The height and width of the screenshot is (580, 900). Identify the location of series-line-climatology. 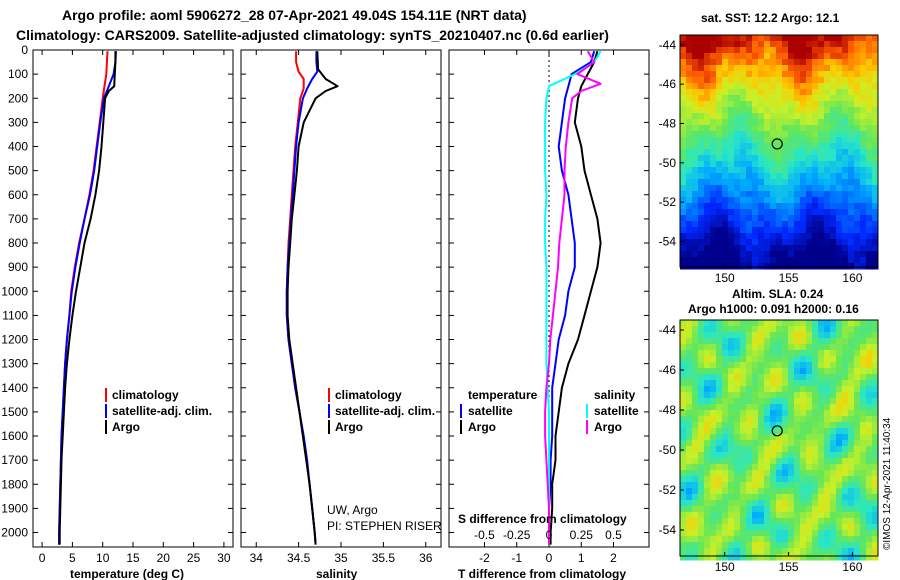
(301, 298).